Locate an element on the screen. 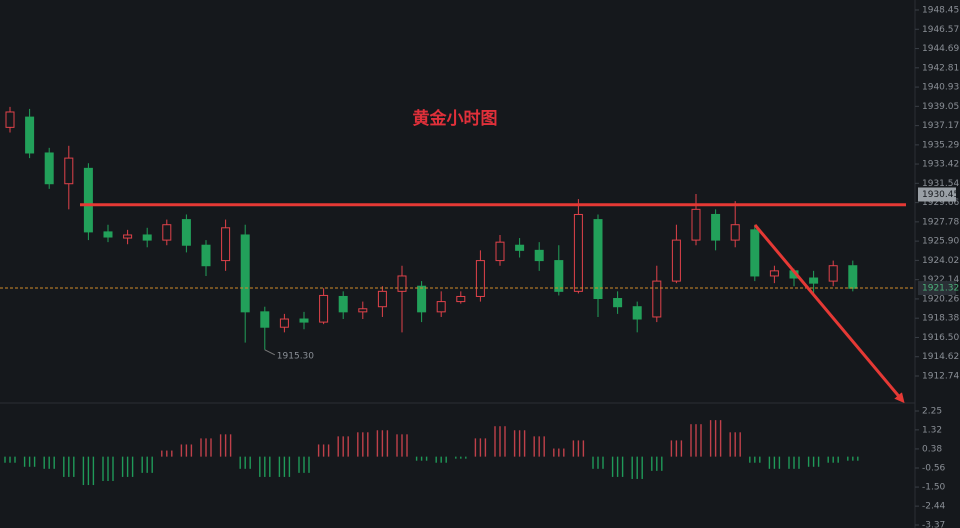  y-tick-label: -1.50 is located at coordinates (934, 488).